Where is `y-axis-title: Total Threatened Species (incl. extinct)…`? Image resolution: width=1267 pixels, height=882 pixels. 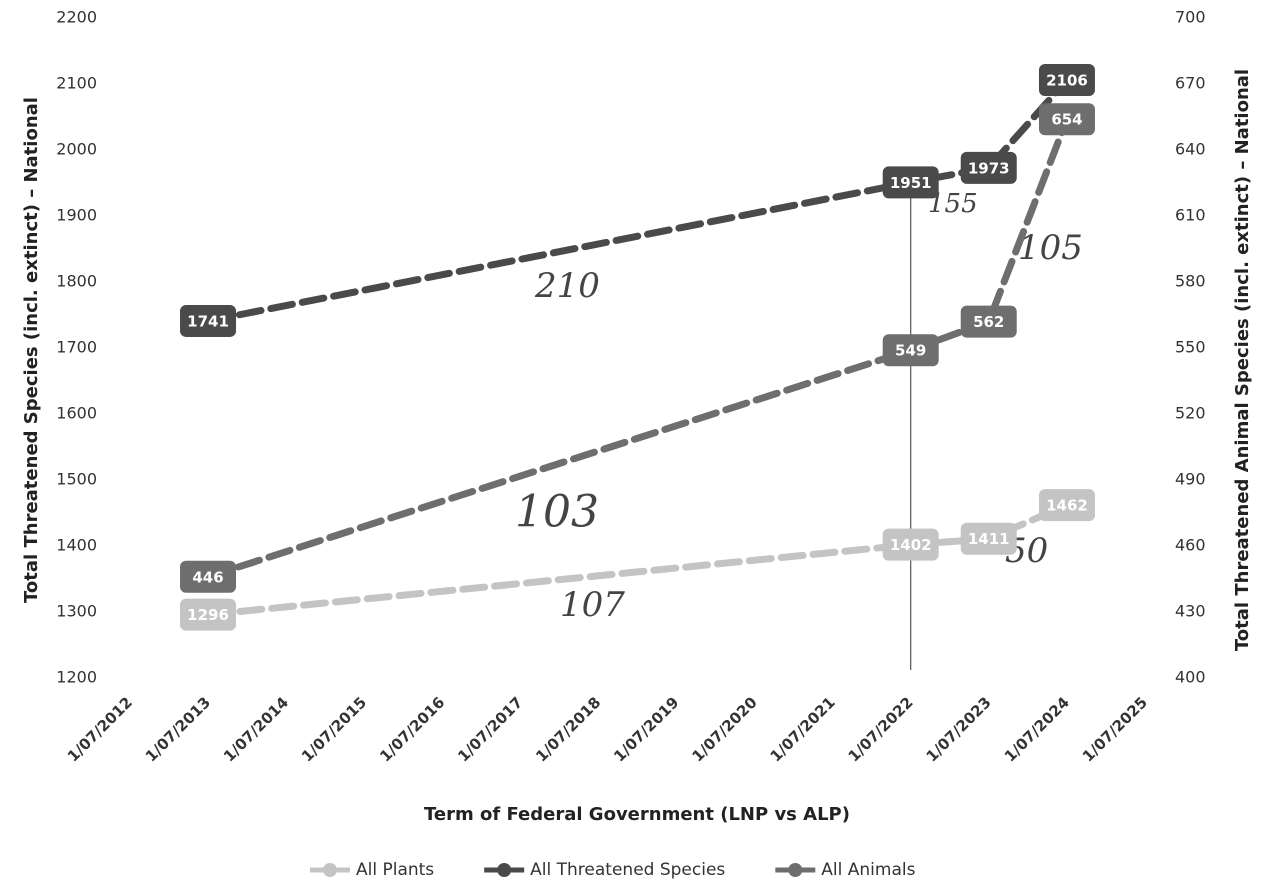
y-axis-title: Total Threatened Species (incl. extinct)… is located at coordinates (31, 350).